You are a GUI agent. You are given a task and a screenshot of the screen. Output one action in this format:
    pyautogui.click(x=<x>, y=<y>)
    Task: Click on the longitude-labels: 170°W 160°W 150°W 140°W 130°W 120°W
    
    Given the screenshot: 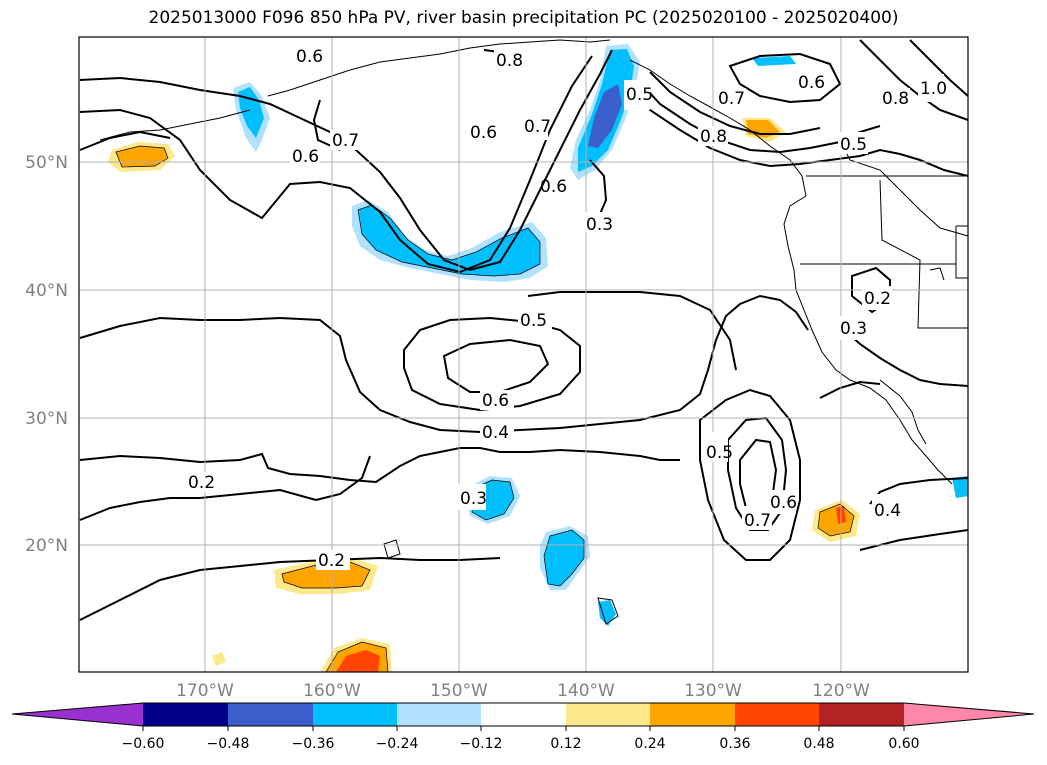 What is the action you would take?
    pyautogui.click(x=523, y=691)
    